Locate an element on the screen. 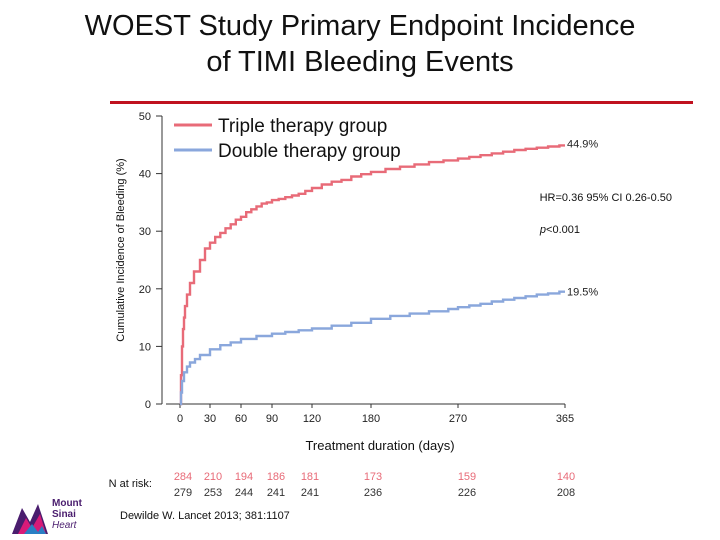 The image size is (720, 540). n-at-risk-triple: 181 is located at coordinates (310, 477).